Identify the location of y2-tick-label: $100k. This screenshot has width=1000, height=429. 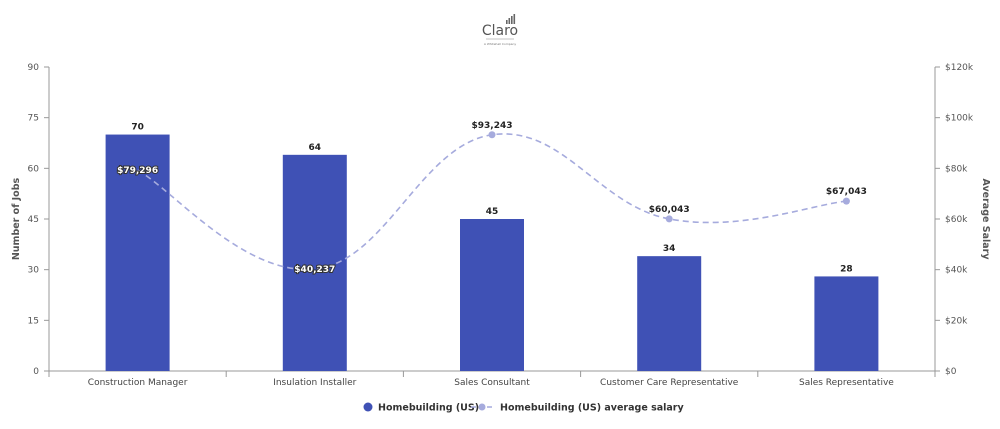
(959, 119).